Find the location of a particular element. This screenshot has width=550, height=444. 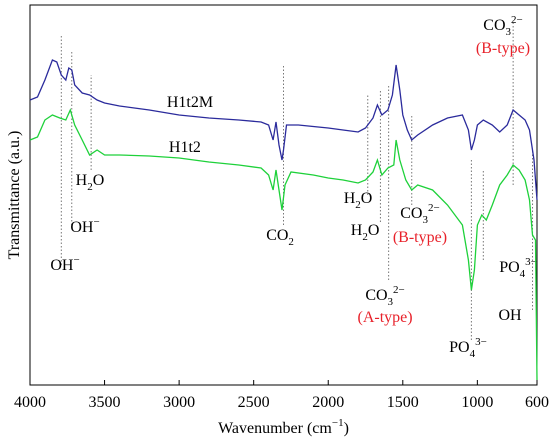

annotation-note: (A-type) is located at coordinates (385, 317).